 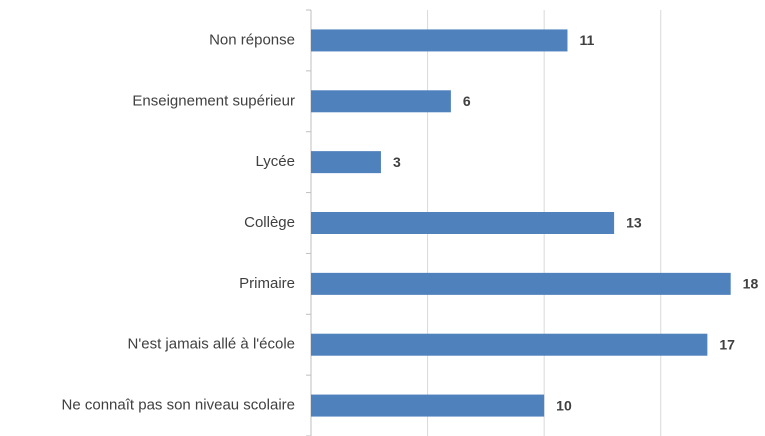 I want to click on y-tick-label: Primaire, so click(x=267, y=283).